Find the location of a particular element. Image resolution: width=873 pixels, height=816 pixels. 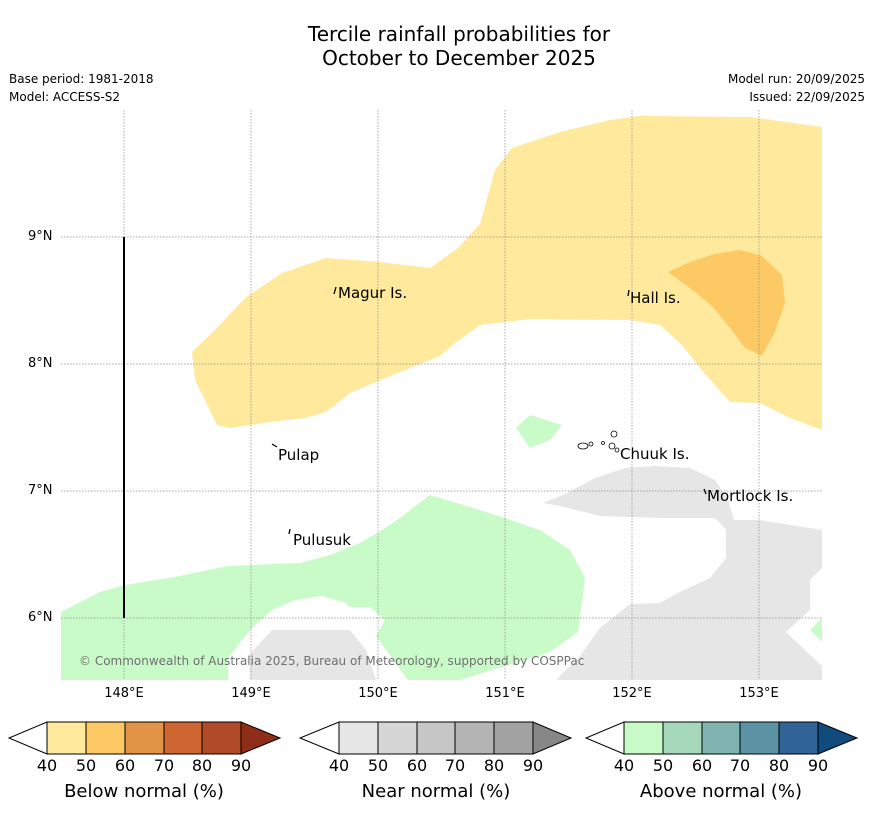

legend-above-normal is located at coordinates (721, 738).